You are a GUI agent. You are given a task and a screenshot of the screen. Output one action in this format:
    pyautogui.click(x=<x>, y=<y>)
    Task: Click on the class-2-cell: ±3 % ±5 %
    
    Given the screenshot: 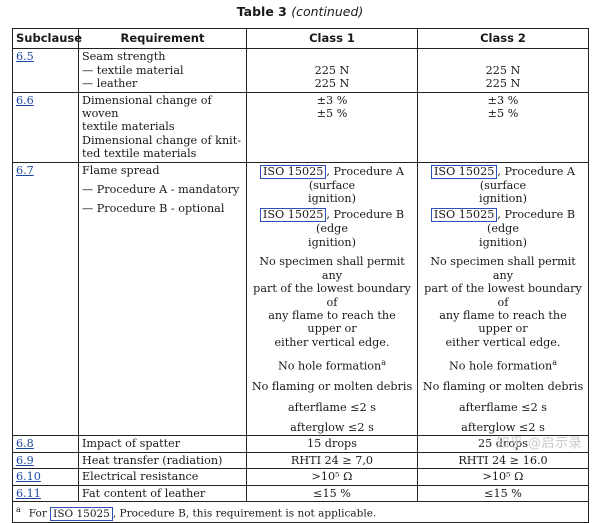 What is the action you would take?
    pyautogui.click(x=503, y=127)
    